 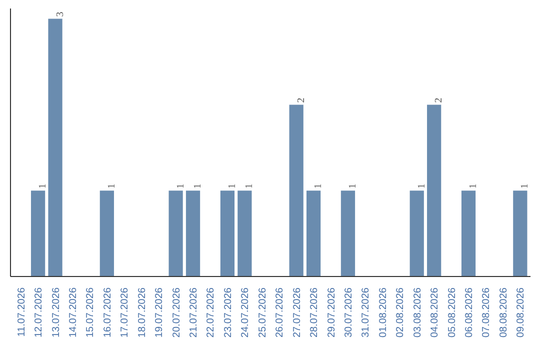 I want to click on x-tick-label: 19.07.2026, so click(x=160, y=312).